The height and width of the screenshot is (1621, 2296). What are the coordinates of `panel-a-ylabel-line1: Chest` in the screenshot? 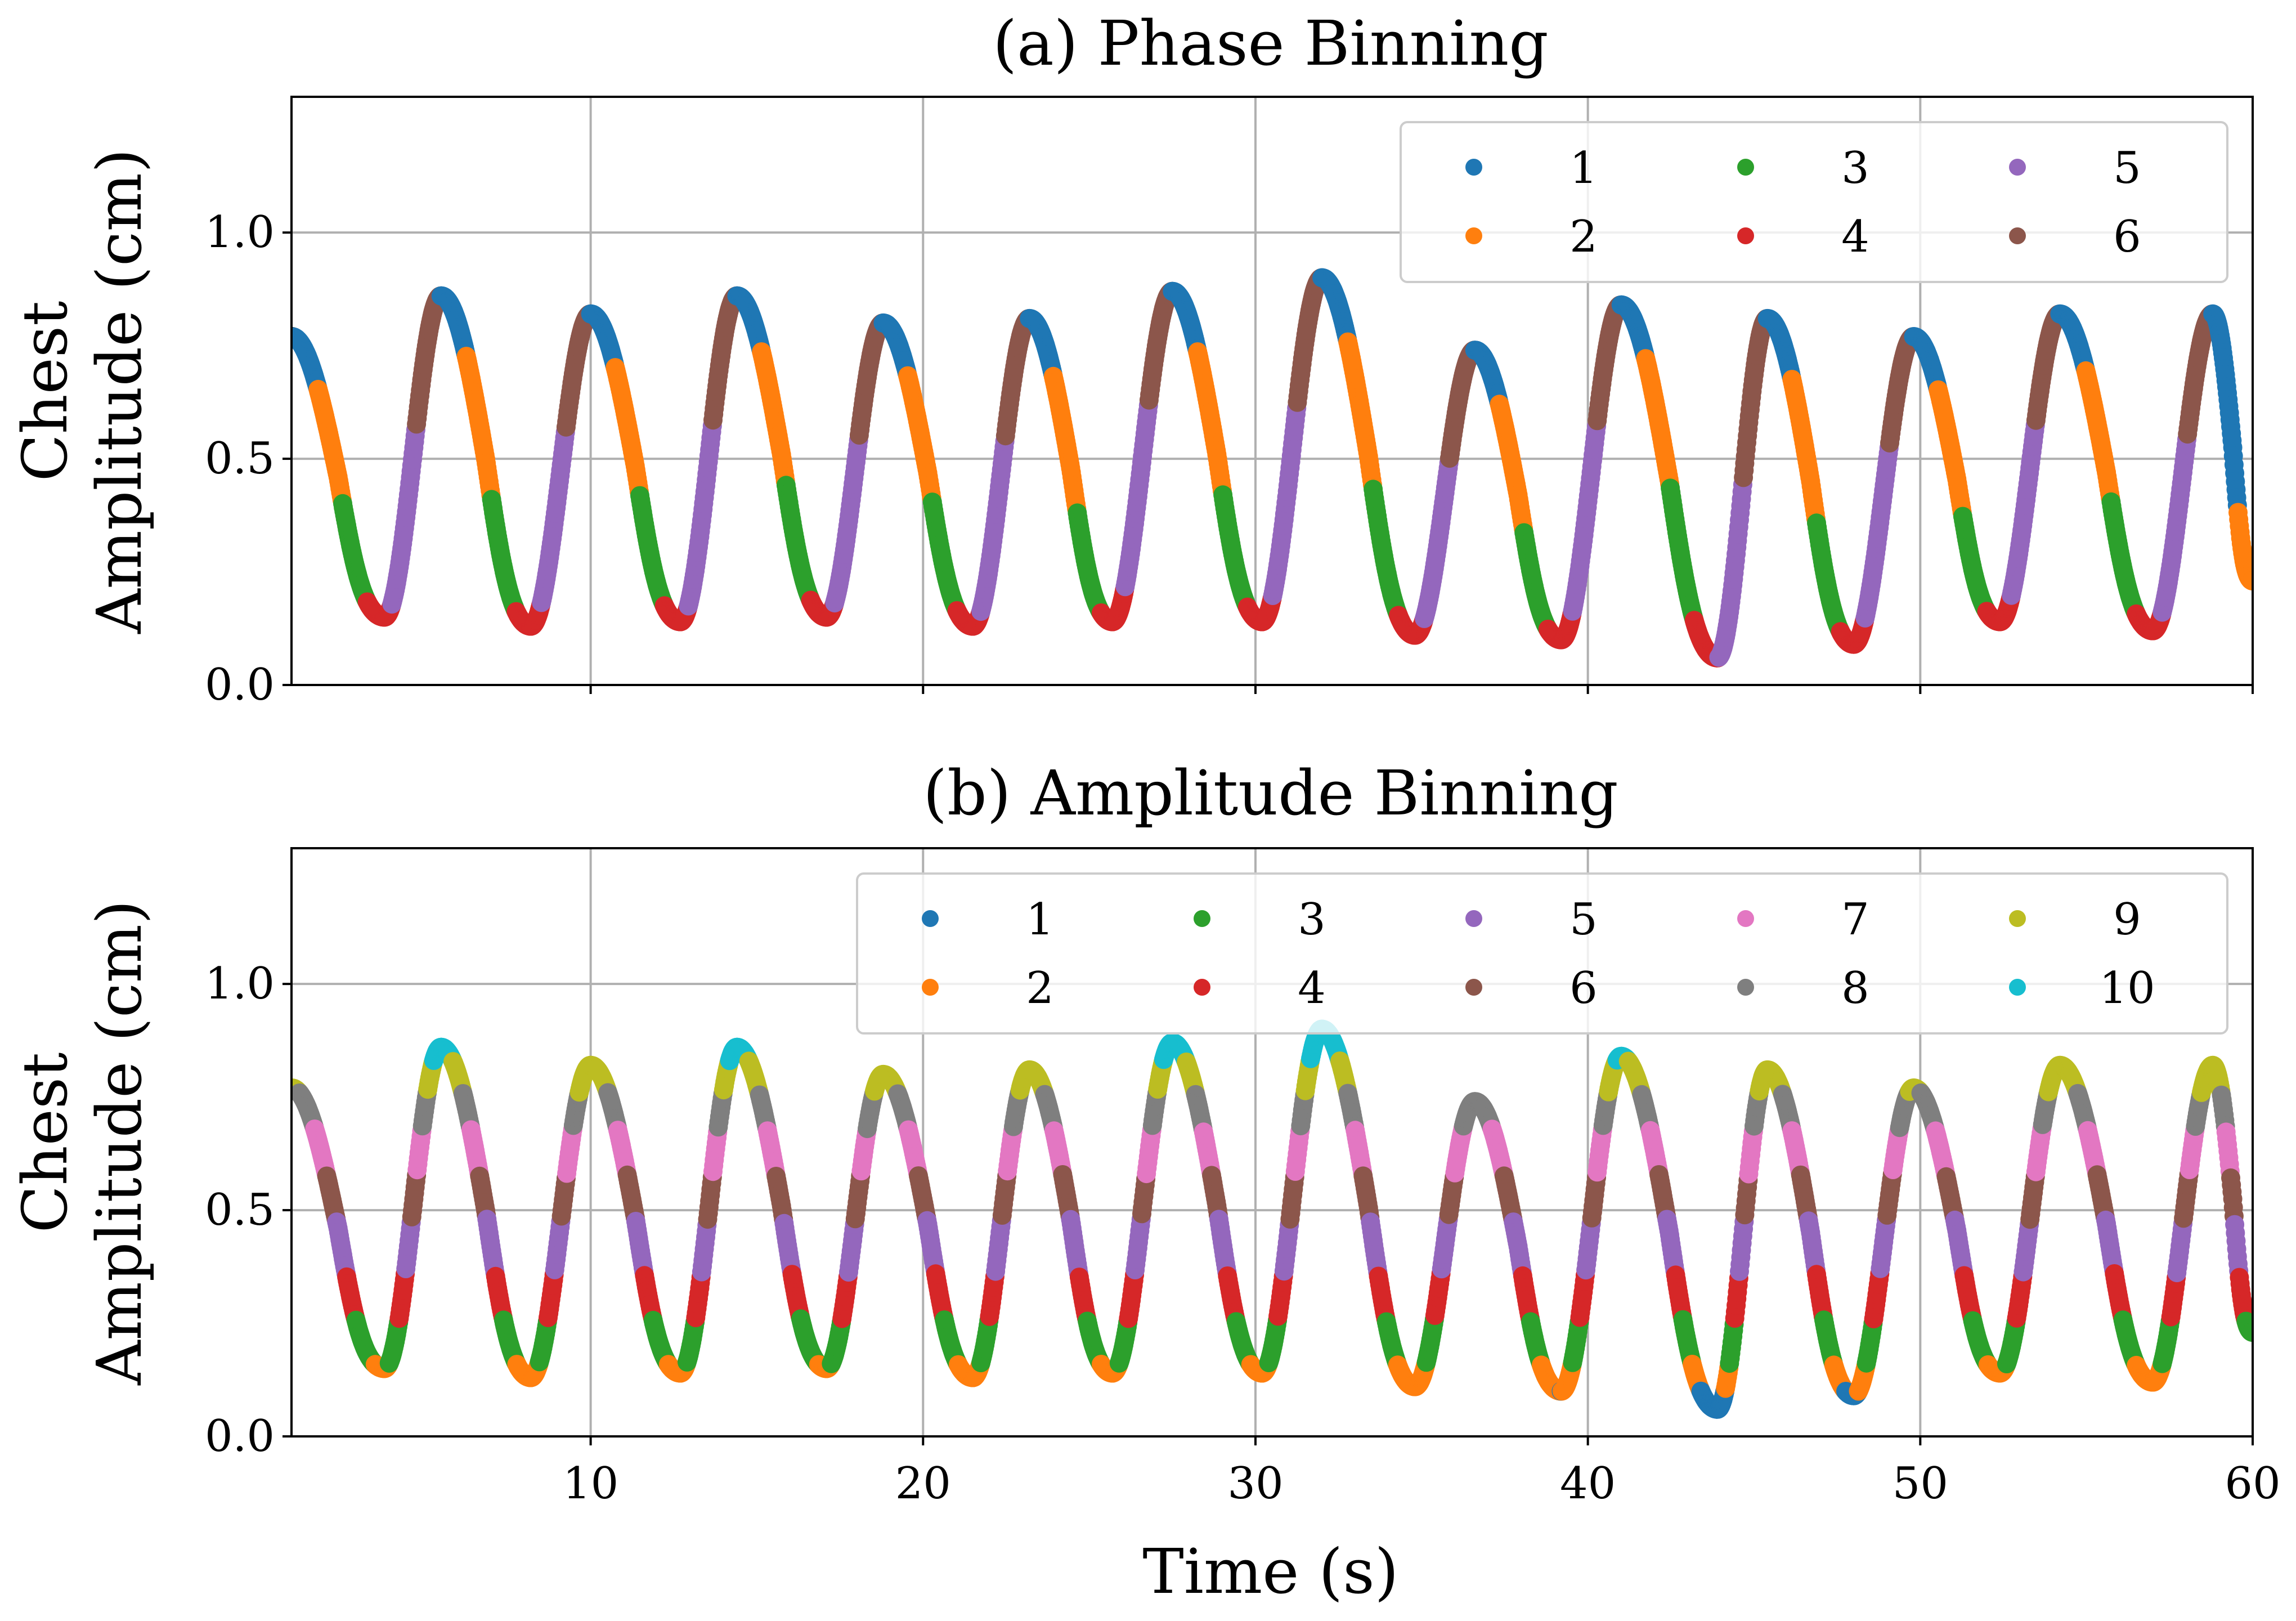 It's located at (45, 392).